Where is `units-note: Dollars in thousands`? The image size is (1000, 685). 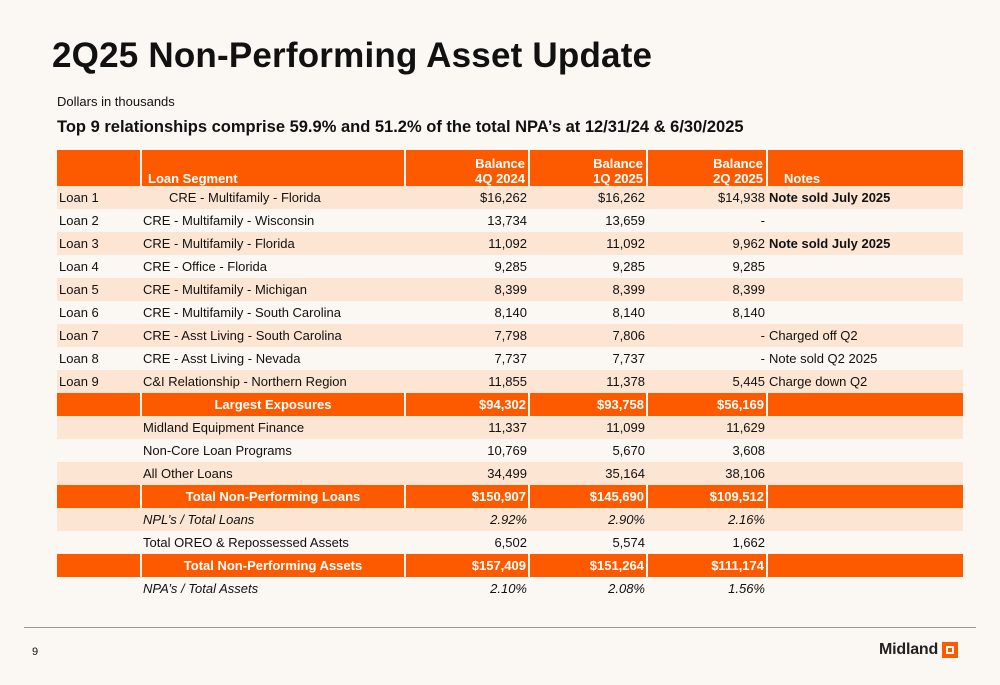 units-note: Dollars in thousands is located at coordinates (116, 101).